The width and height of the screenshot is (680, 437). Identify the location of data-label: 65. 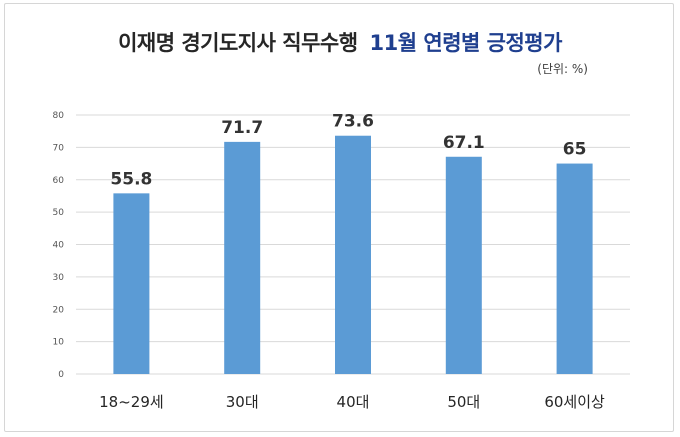
(575, 150).